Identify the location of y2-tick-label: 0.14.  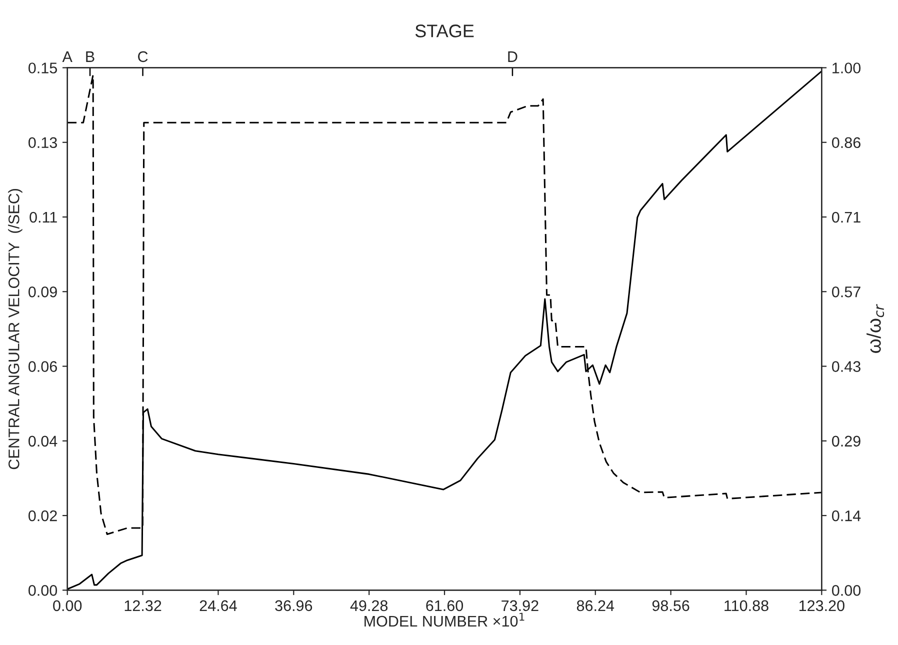
(846, 516).